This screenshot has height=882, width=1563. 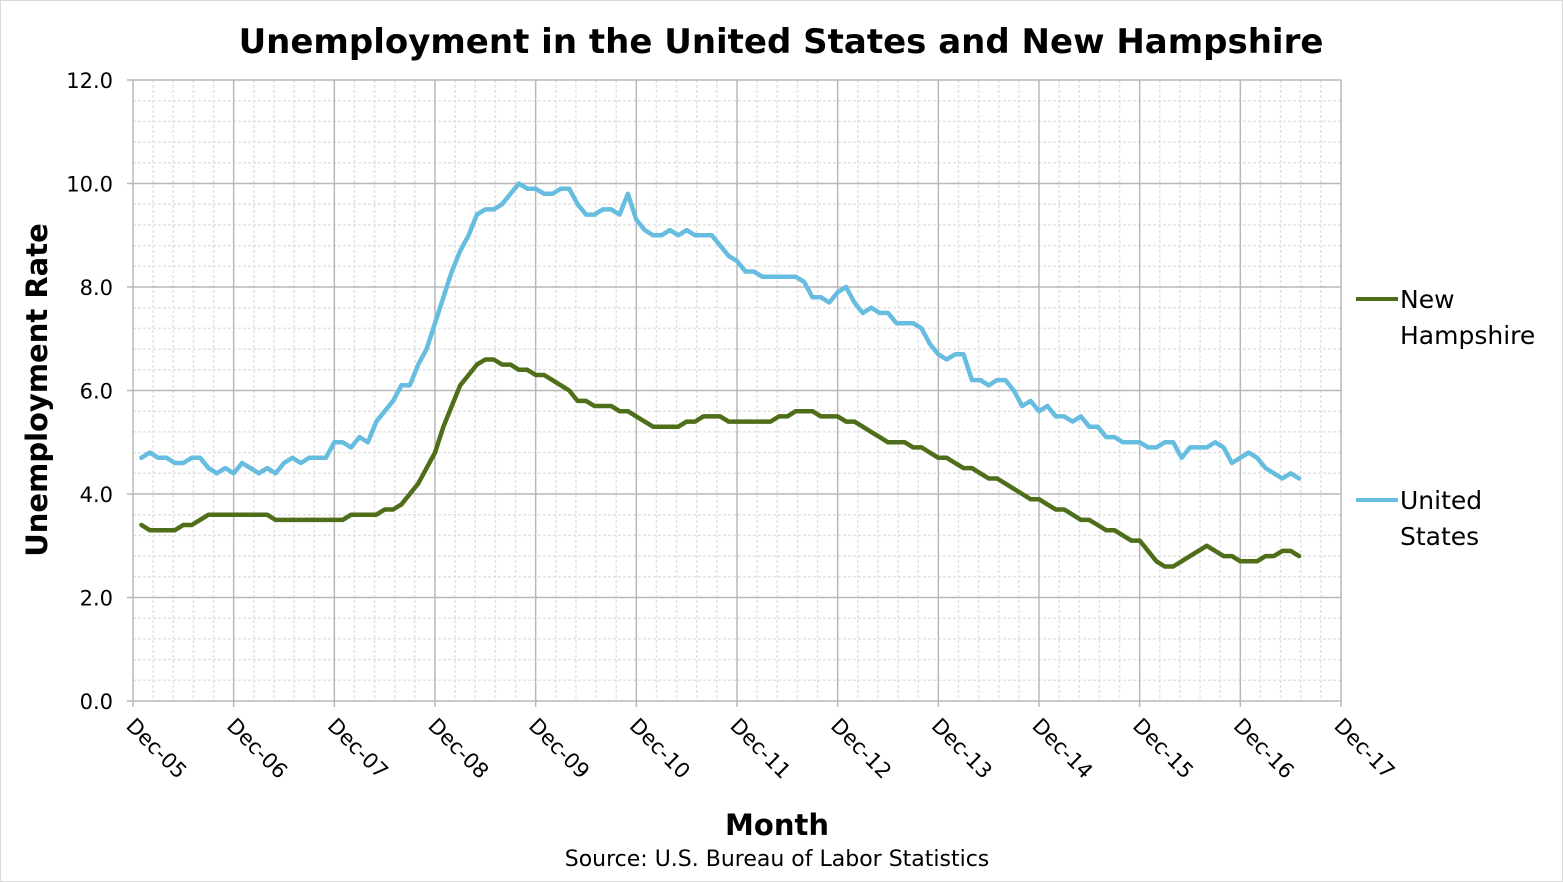 I want to click on x-tick-label: Dec-06, so click(x=257, y=749).